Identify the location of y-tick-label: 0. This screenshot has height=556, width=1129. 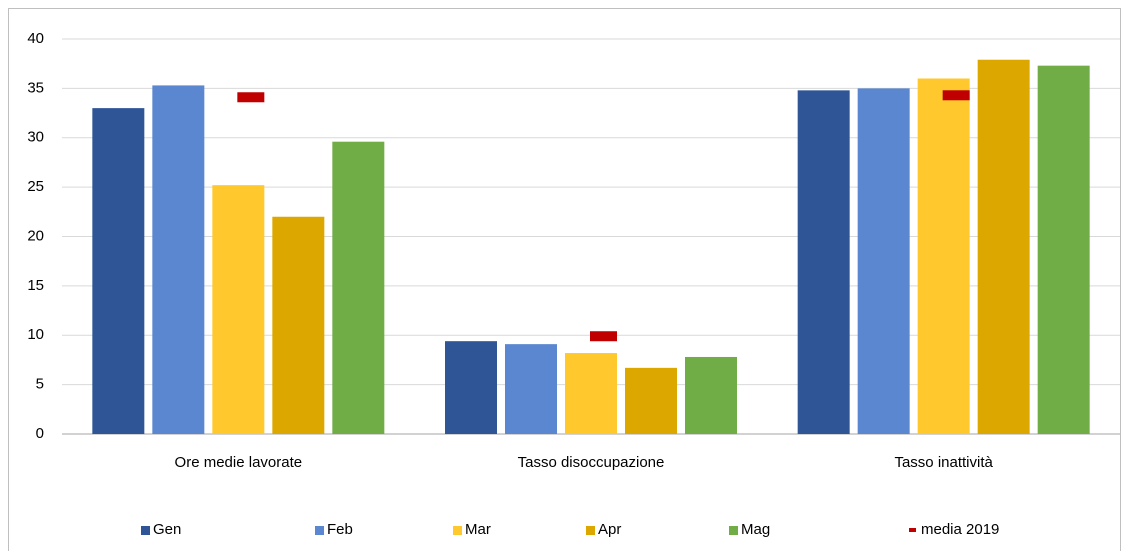
(40, 433).